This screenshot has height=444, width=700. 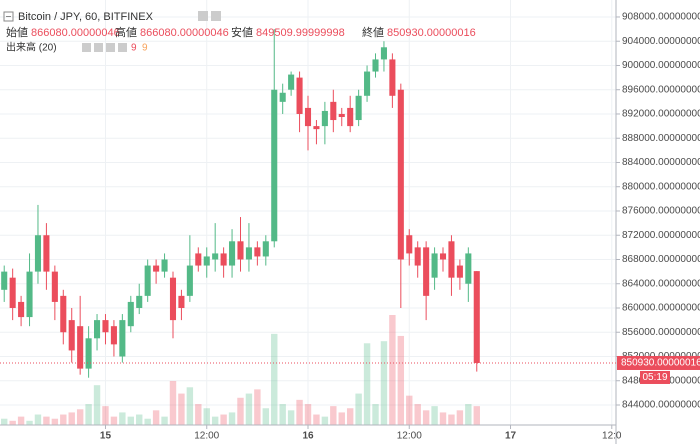 What do you see at coordinates (661, 235) in the screenshot?
I see `y-tick-label: 872000.00000000` at bounding box center [661, 235].